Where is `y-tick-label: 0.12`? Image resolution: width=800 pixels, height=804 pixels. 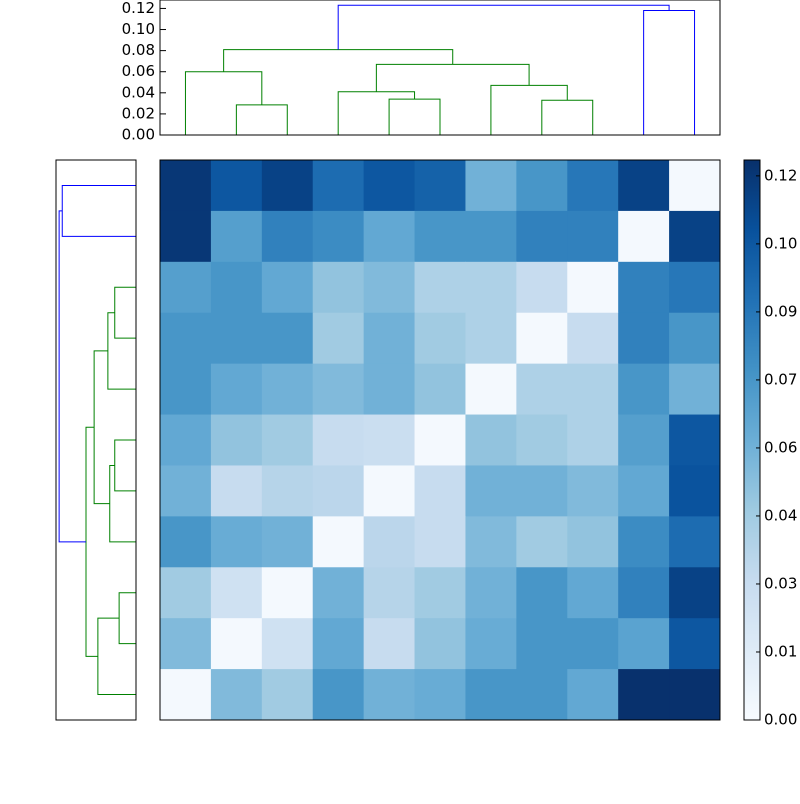
y-tick-label: 0.12 is located at coordinates (138, 8).